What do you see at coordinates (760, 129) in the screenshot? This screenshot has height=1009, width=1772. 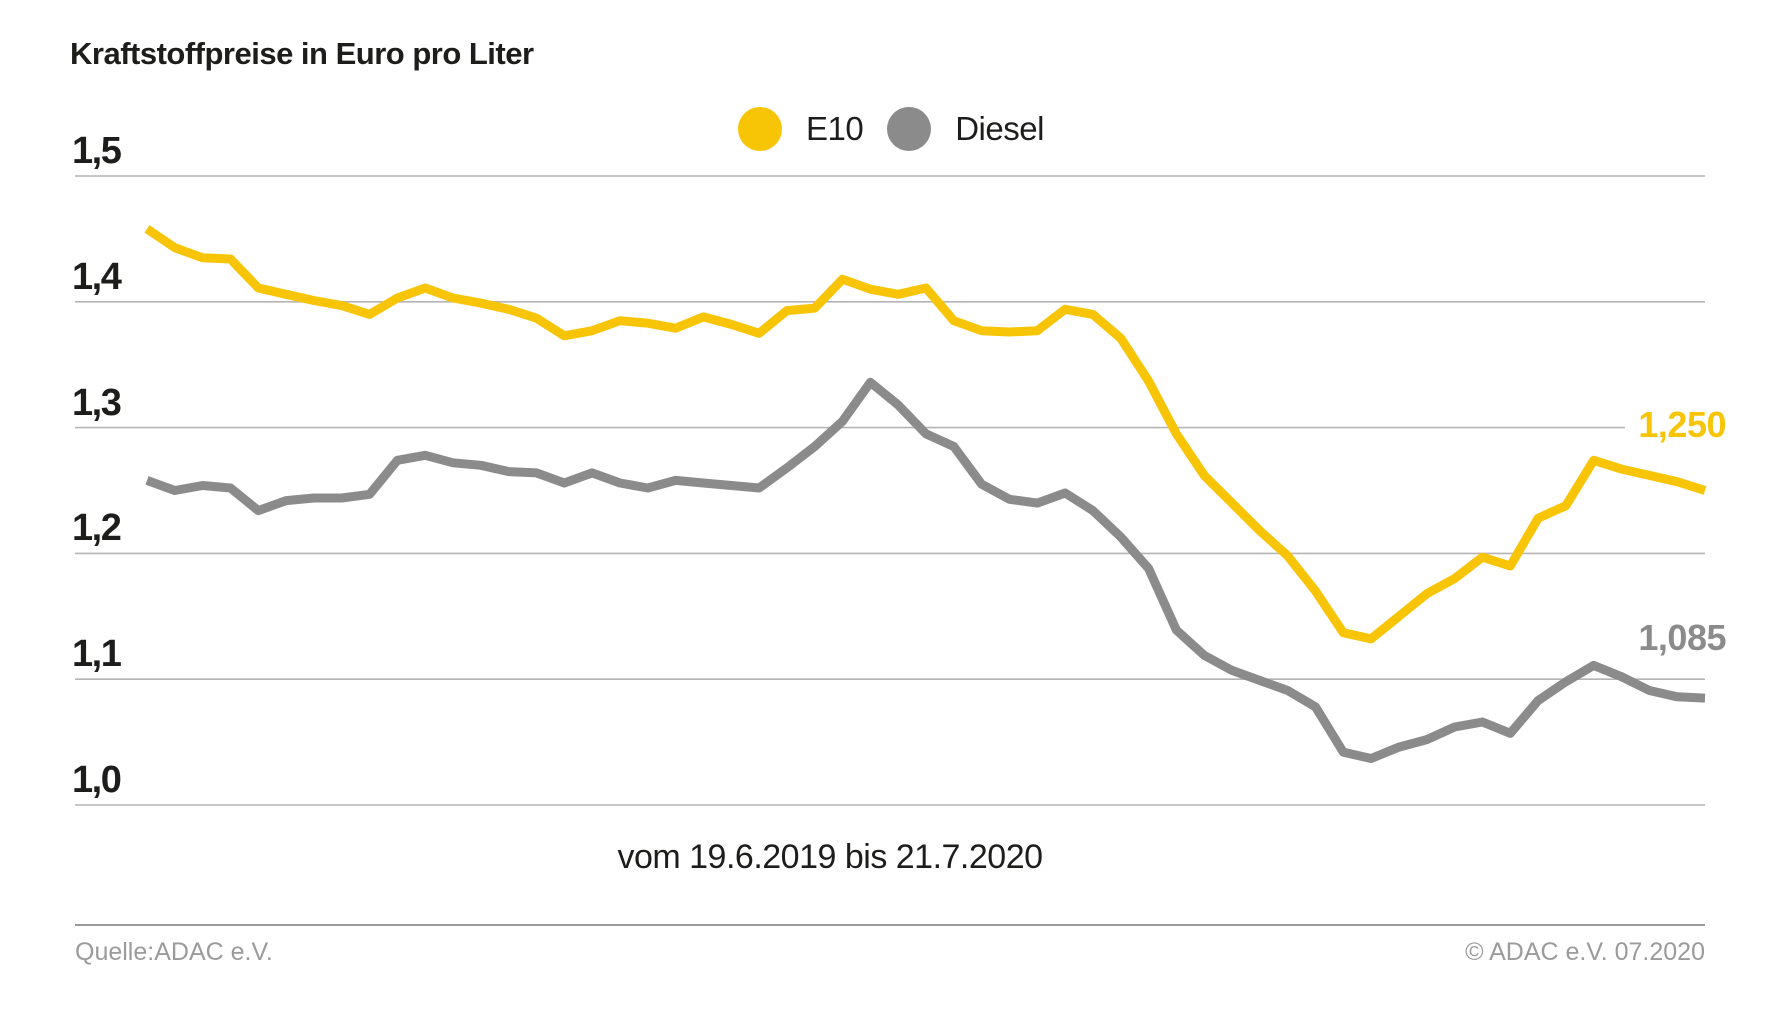 I see `legend-dot-e10-icon` at bounding box center [760, 129].